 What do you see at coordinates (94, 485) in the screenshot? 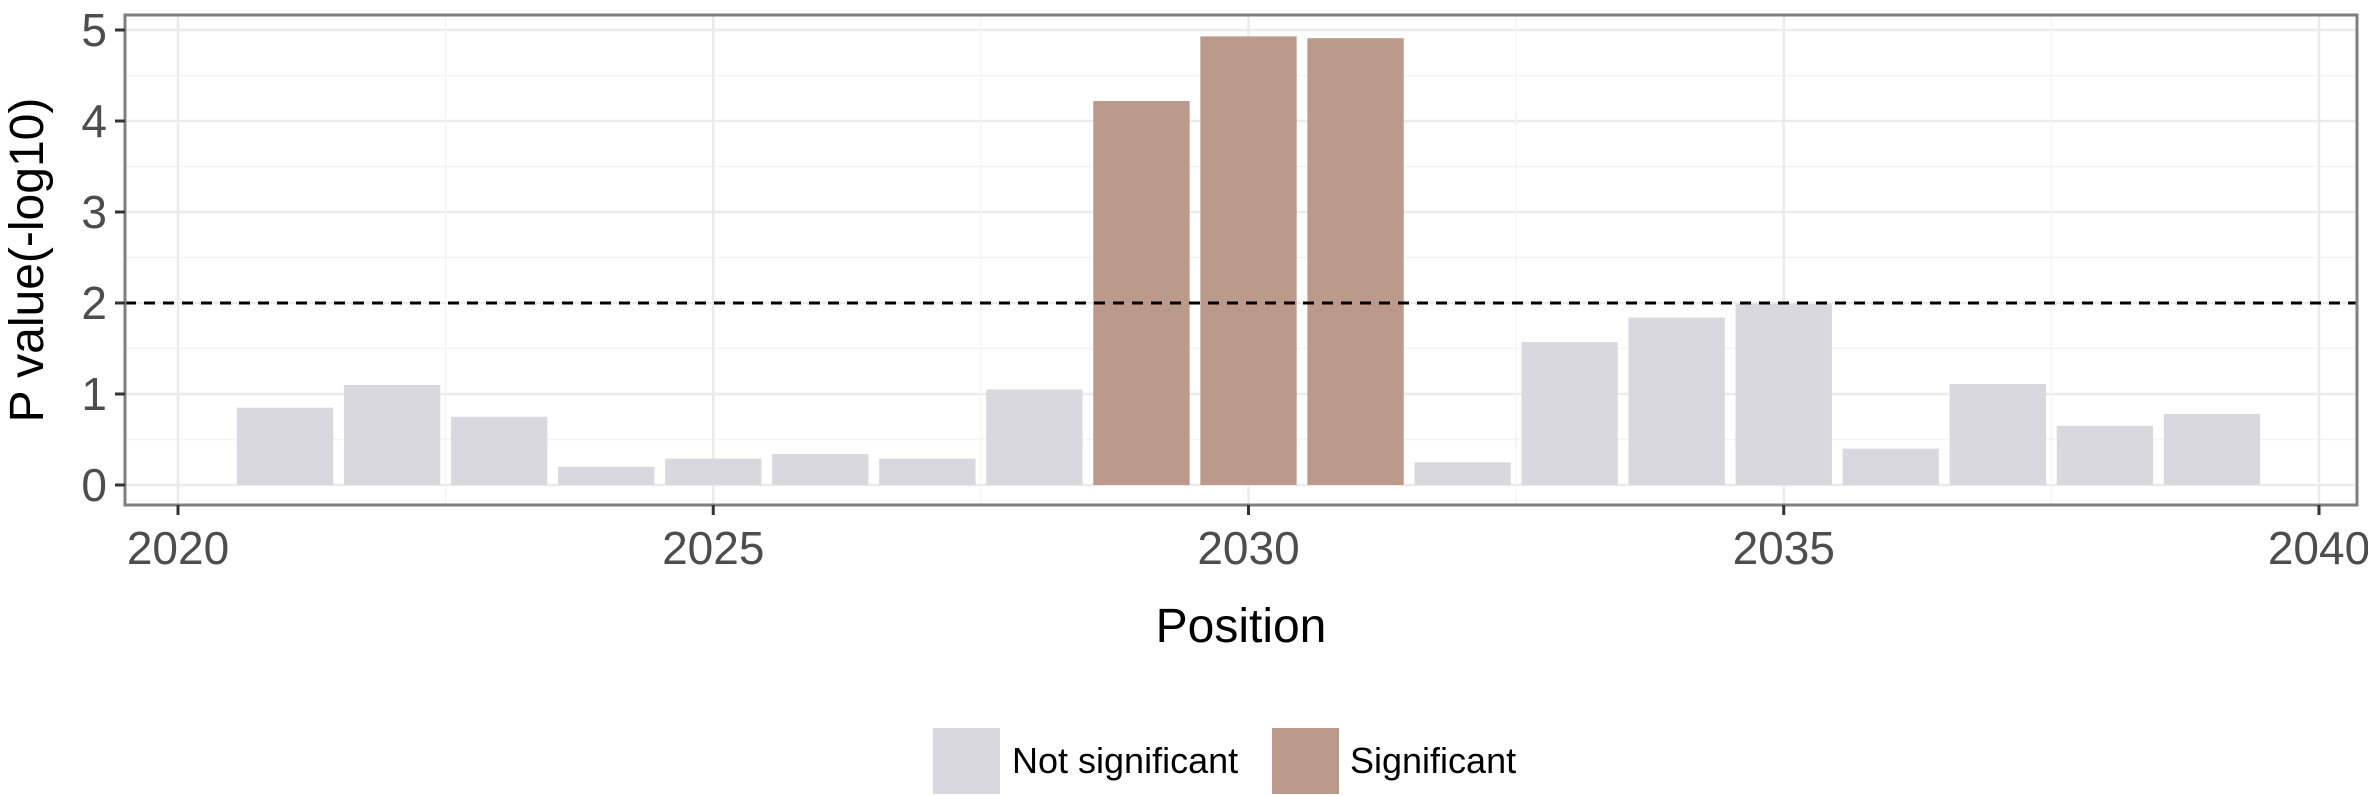
I see `y-tick-label: 0` at bounding box center [94, 485].